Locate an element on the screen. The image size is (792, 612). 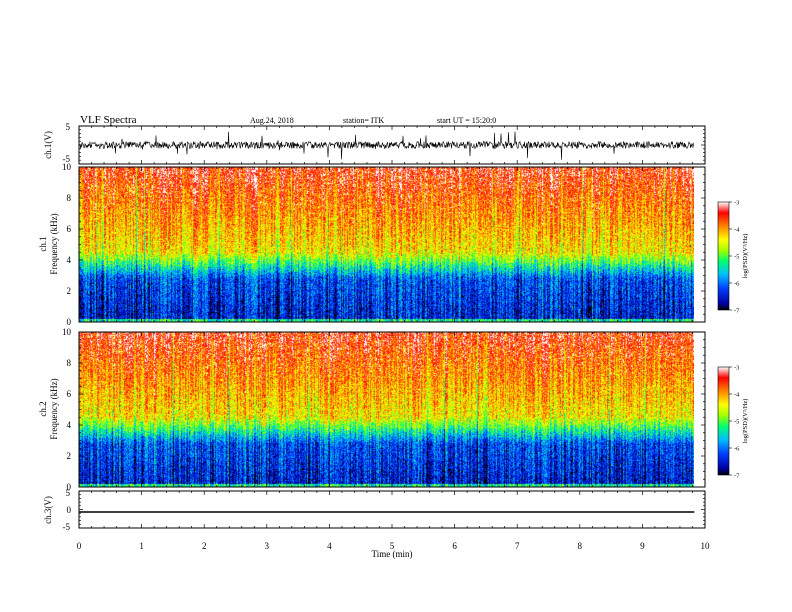
ch3-ytick-neg5: -5 is located at coordinates (67, 527).